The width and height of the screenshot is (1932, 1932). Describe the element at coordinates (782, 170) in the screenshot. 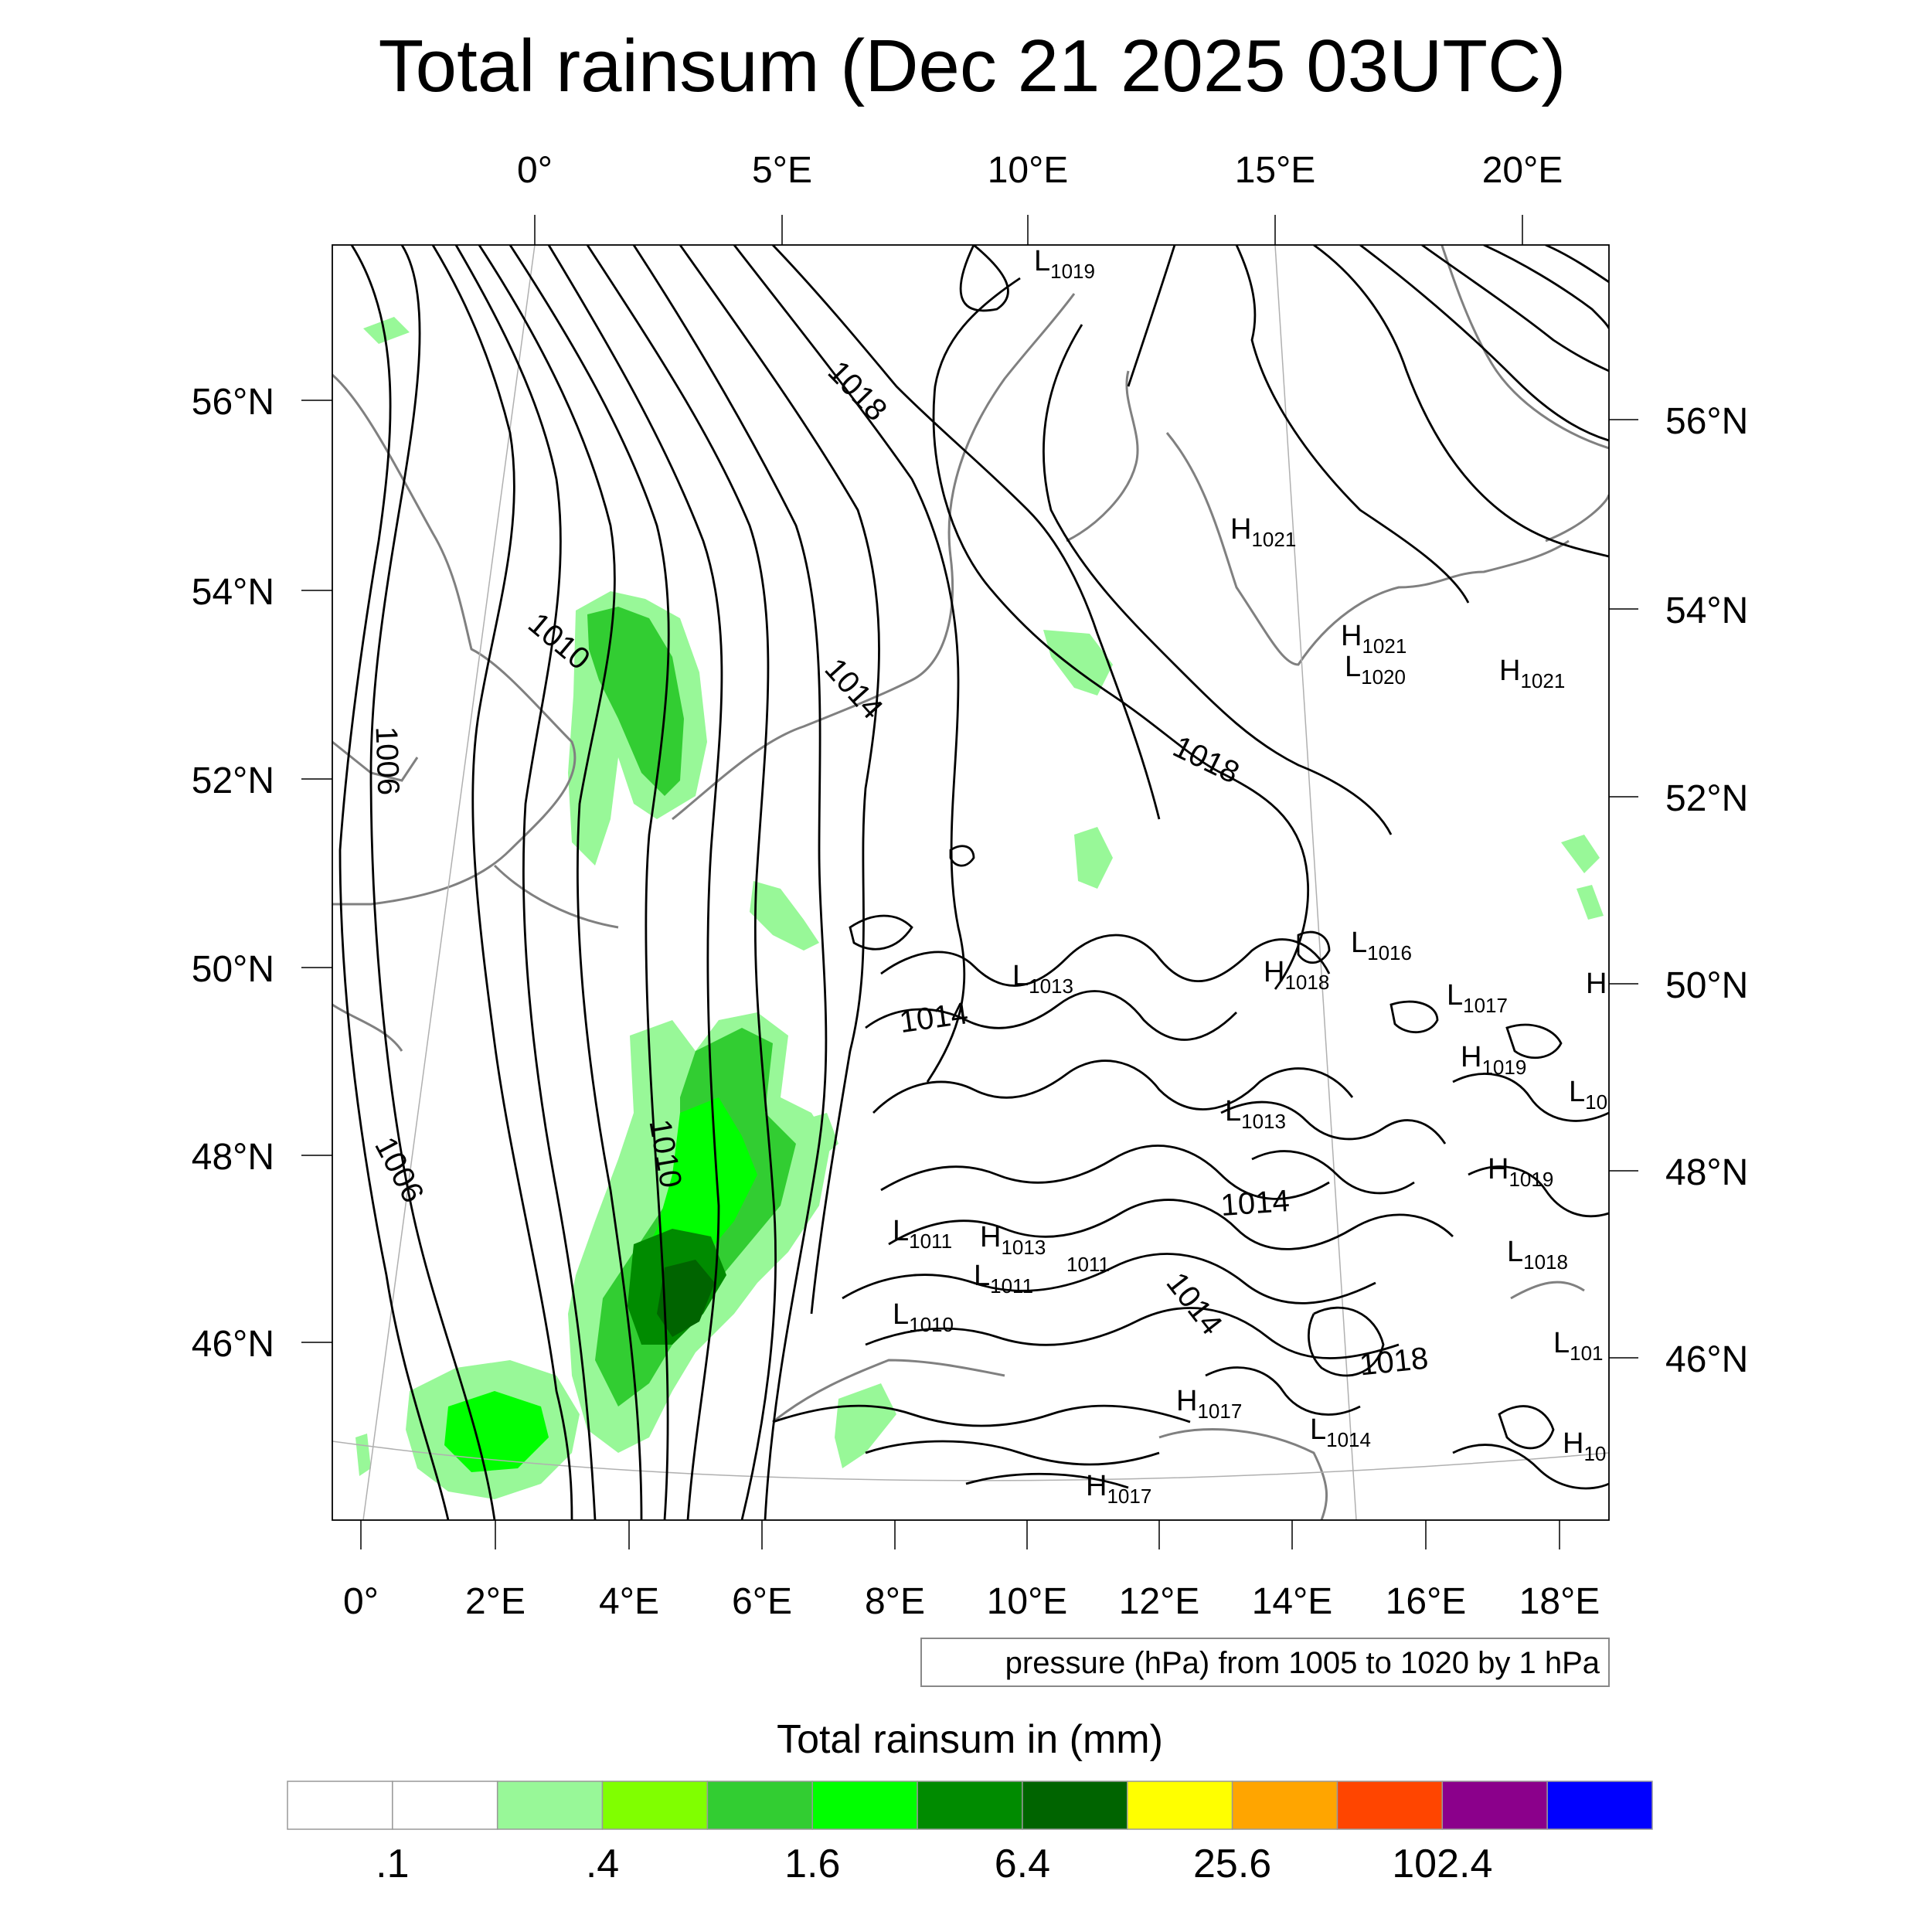

I see `lon-tick-label: 5°E` at that location.